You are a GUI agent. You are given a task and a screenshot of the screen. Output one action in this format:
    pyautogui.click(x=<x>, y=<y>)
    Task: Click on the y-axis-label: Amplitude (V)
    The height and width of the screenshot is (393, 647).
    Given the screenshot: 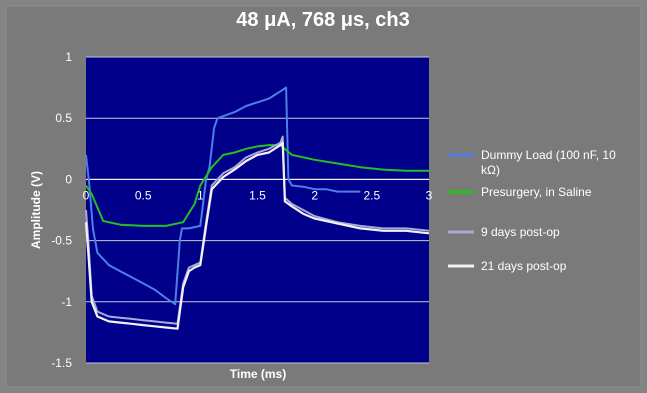 What is the action you would take?
    pyautogui.click(x=36, y=210)
    